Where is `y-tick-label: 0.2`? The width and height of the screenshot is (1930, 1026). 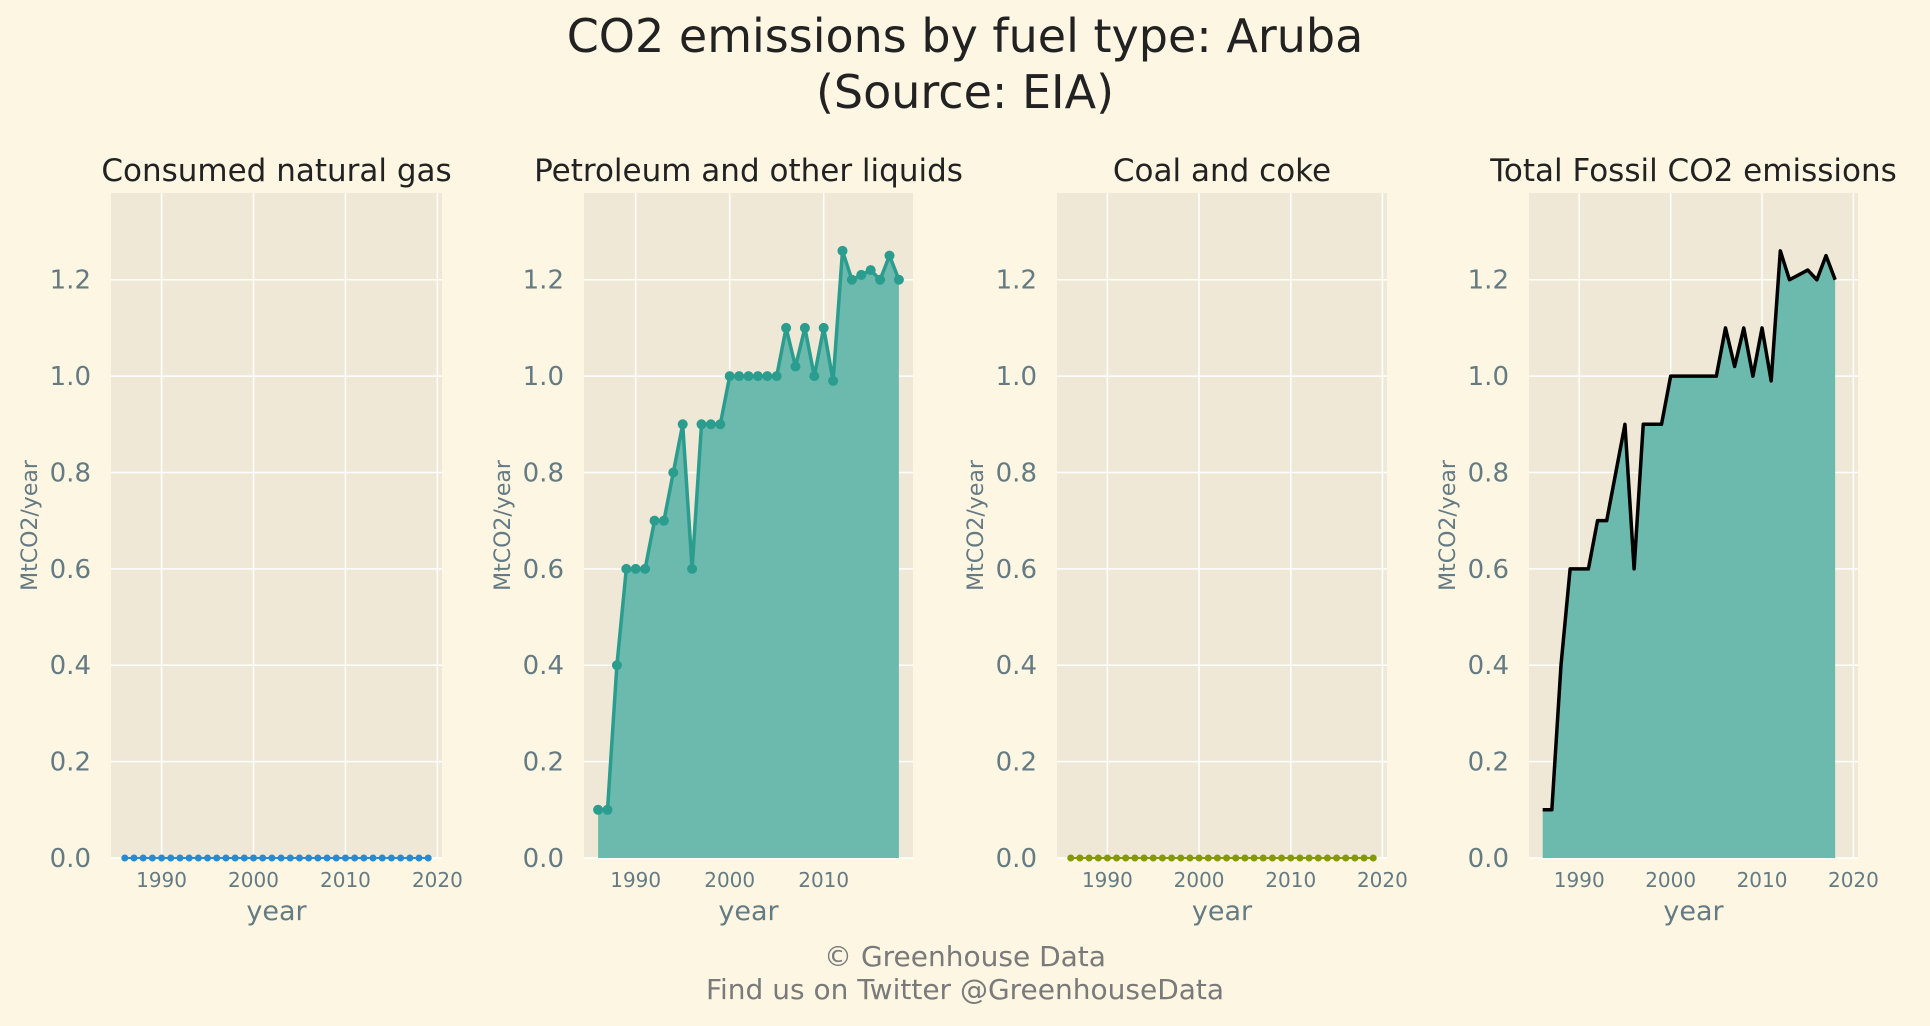
y-tick-label: 0.2 is located at coordinates (1016, 763).